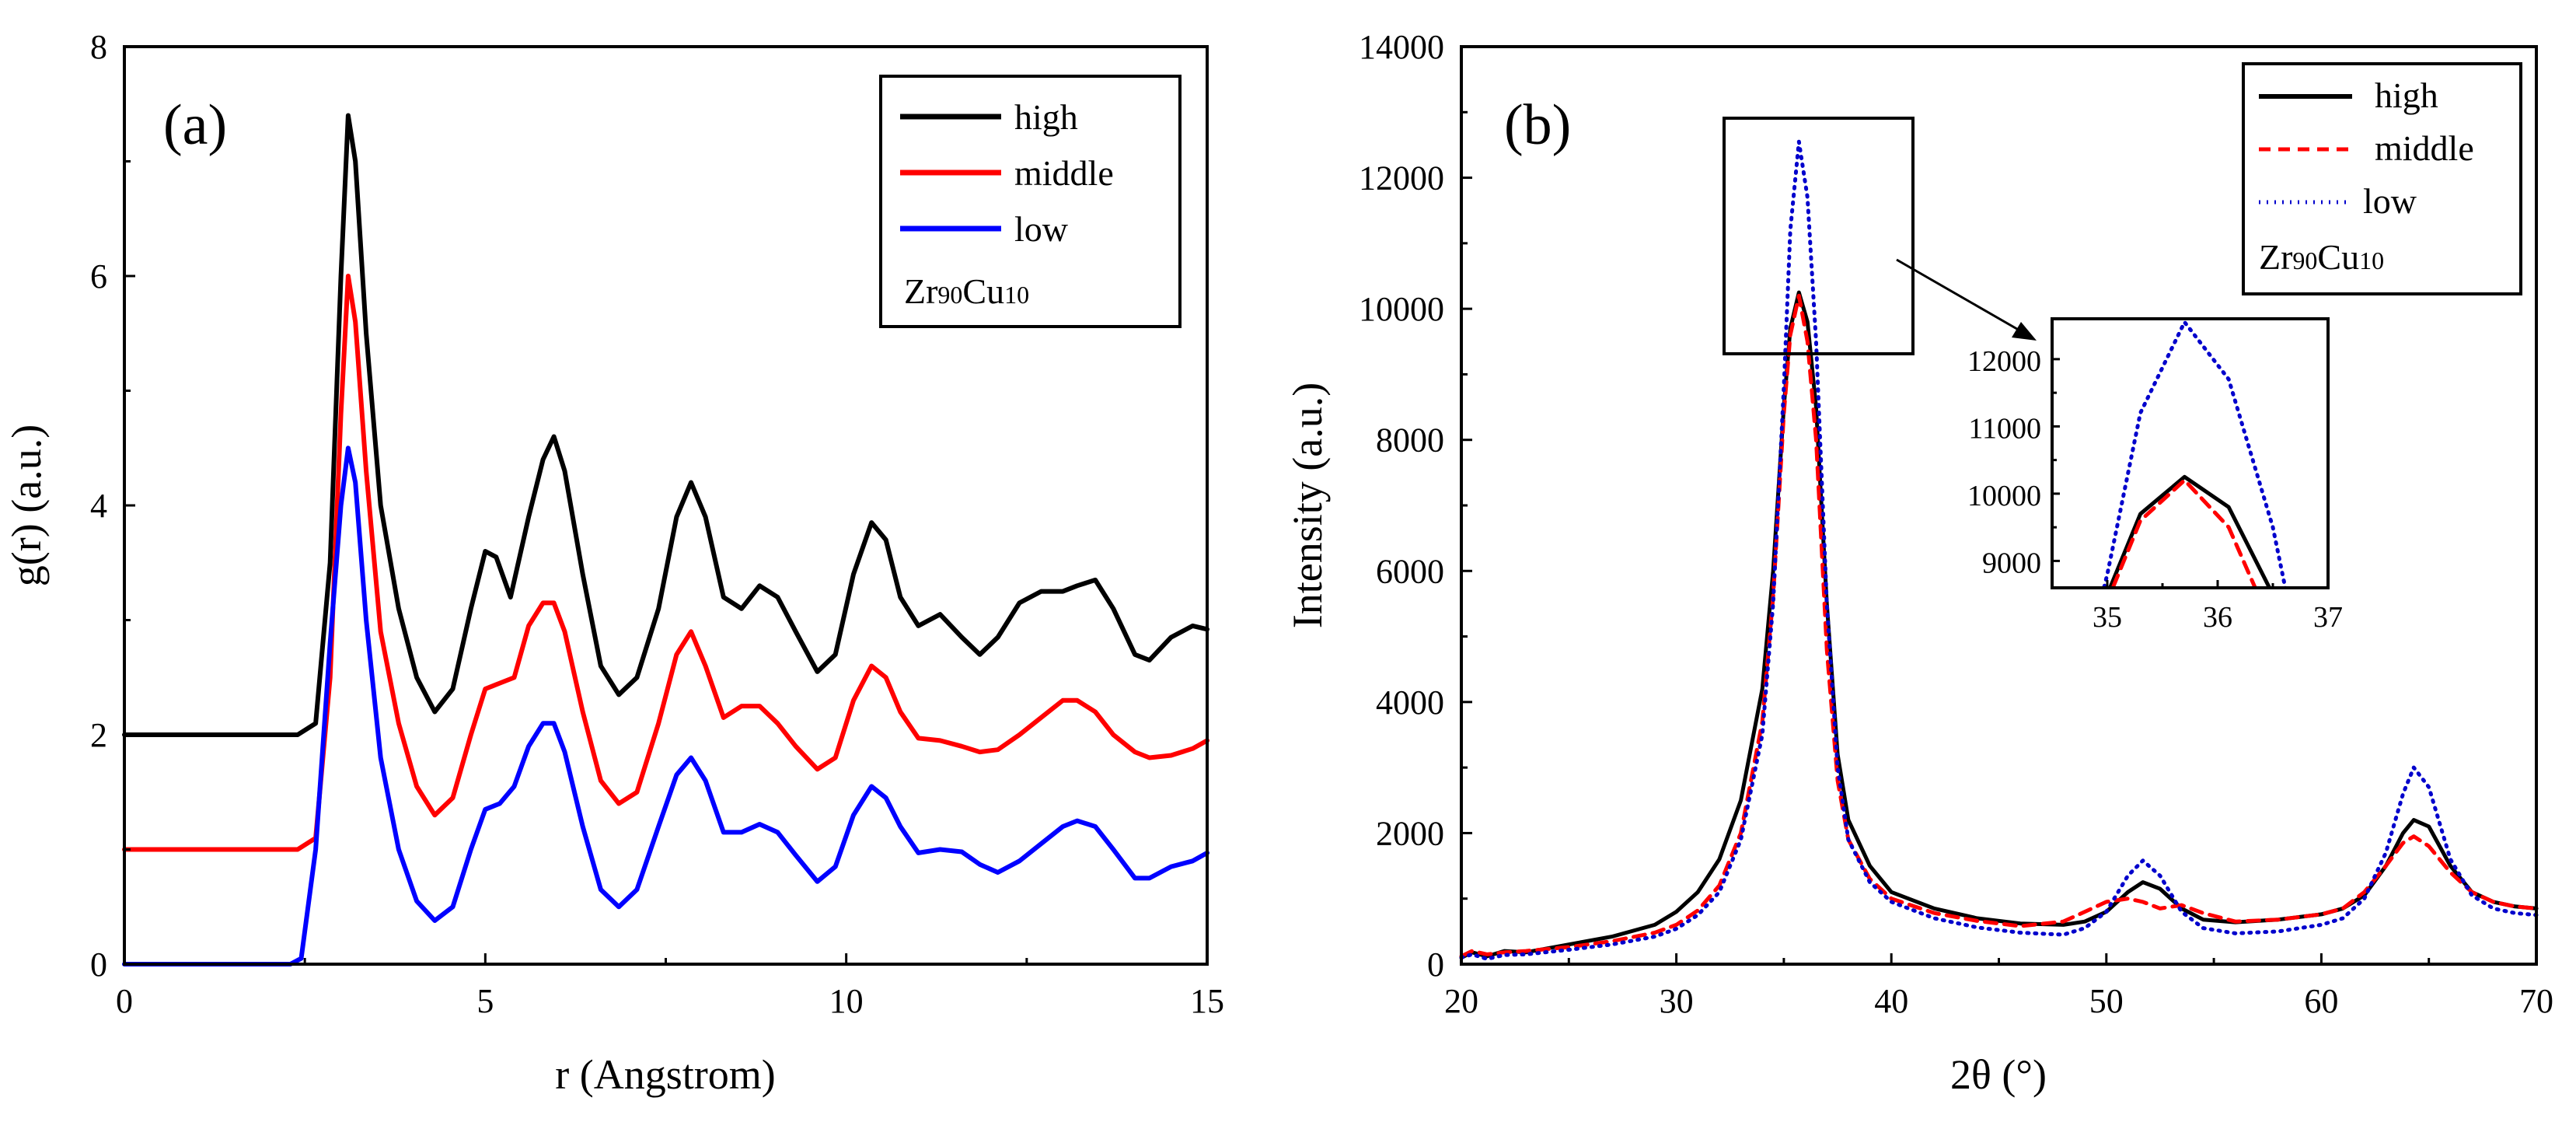 The height and width of the screenshot is (1122, 2576). Describe the element at coordinates (99, 47) in the screenshot. I see `a-y-tick-label: 8` at that location.